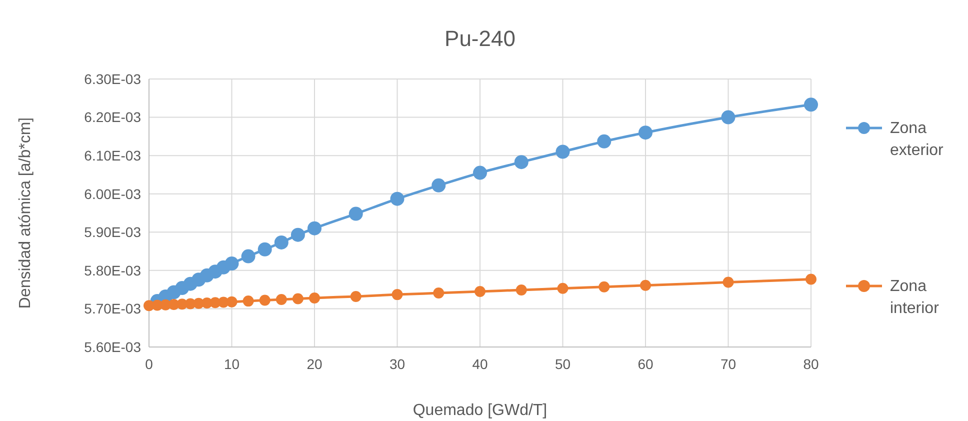 The width and height of the screenshot is (968, 421). Describe the element at coordinates (397, 364) in the screenshot. I see `x-tick-label: 30` at that location.